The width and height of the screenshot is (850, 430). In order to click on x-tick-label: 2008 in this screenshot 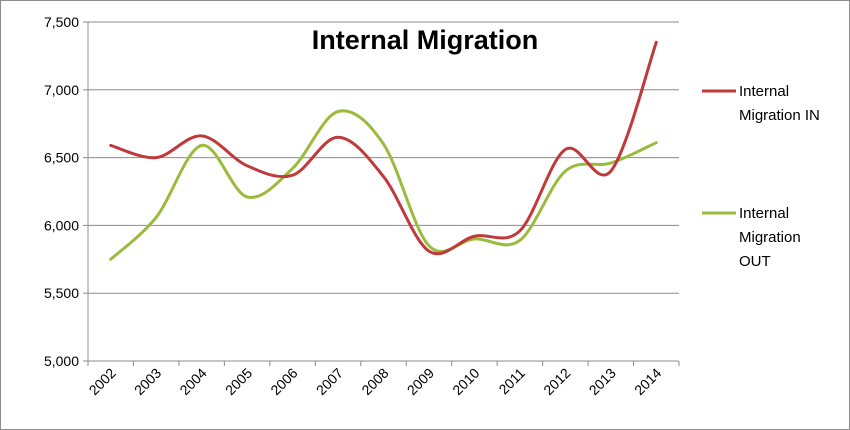, I will do `click(374, 381)`.